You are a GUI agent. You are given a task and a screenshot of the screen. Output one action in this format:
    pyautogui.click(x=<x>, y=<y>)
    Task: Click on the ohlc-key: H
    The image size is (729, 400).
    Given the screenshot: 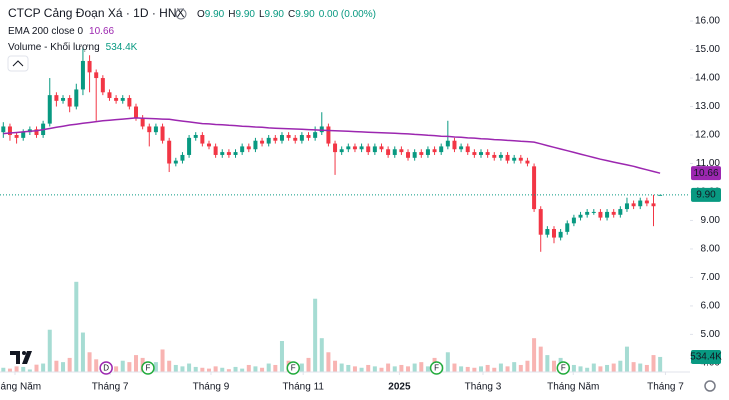 What is the action you would take?
    pyautogui.click(x=231, y=14)
    